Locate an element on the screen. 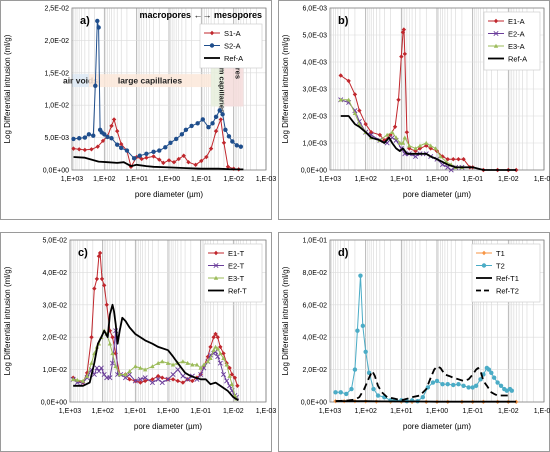 This screenshot has width=550, height=452. legend: E1-T E2-T E3-T Ref-T is located at coordinates (233, 273).